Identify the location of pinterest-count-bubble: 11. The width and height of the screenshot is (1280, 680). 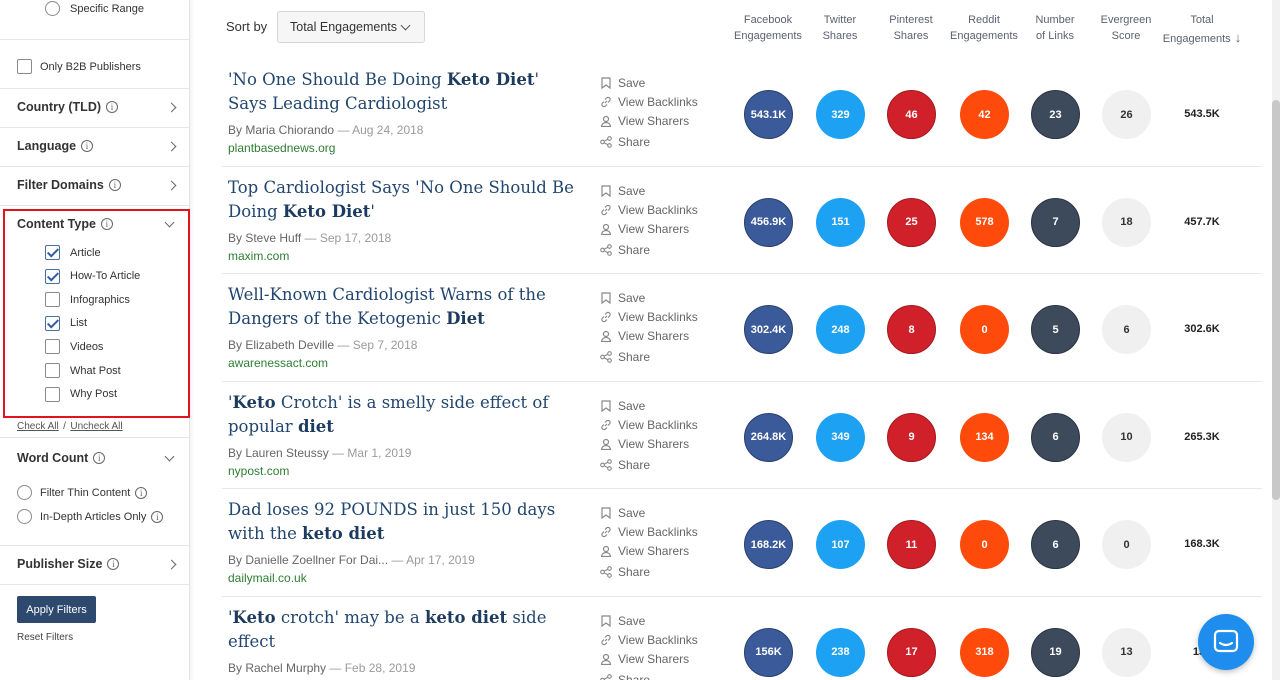
(911, 544).